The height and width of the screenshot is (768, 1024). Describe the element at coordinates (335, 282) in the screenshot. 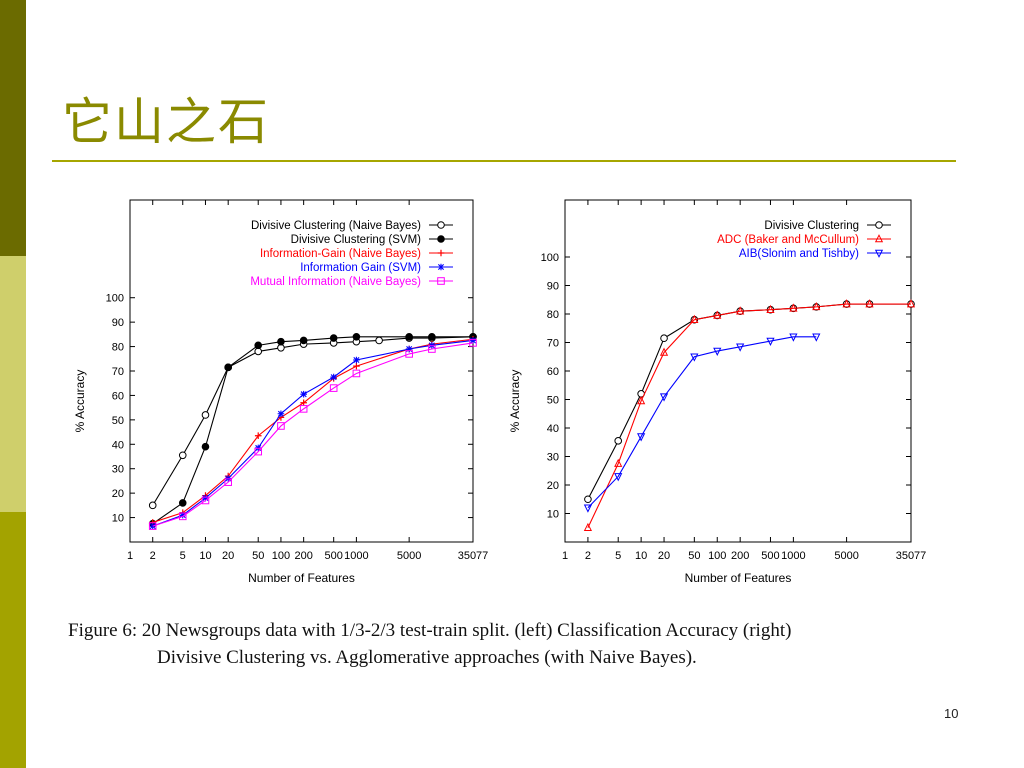

I see `legend-label: Mutual Information (Naive Bayes)` at that location.